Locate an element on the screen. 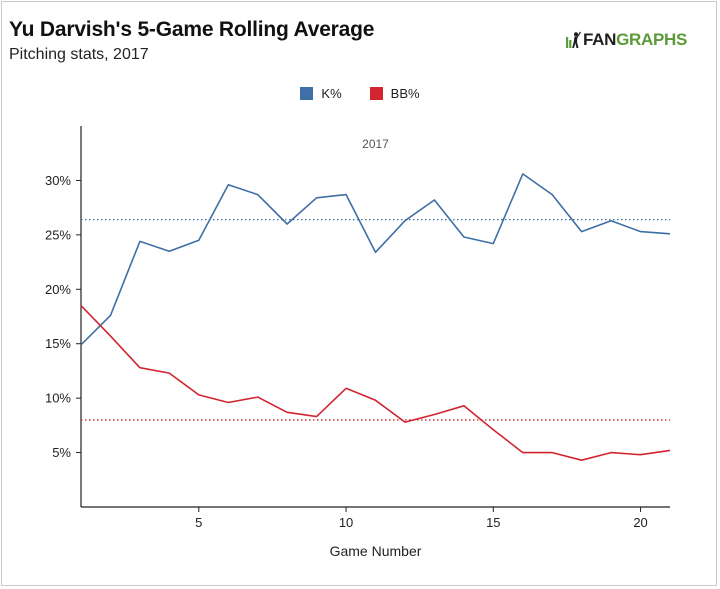  fangraphs-logo: FANGRAPHS is located at coordinates (626, 40).